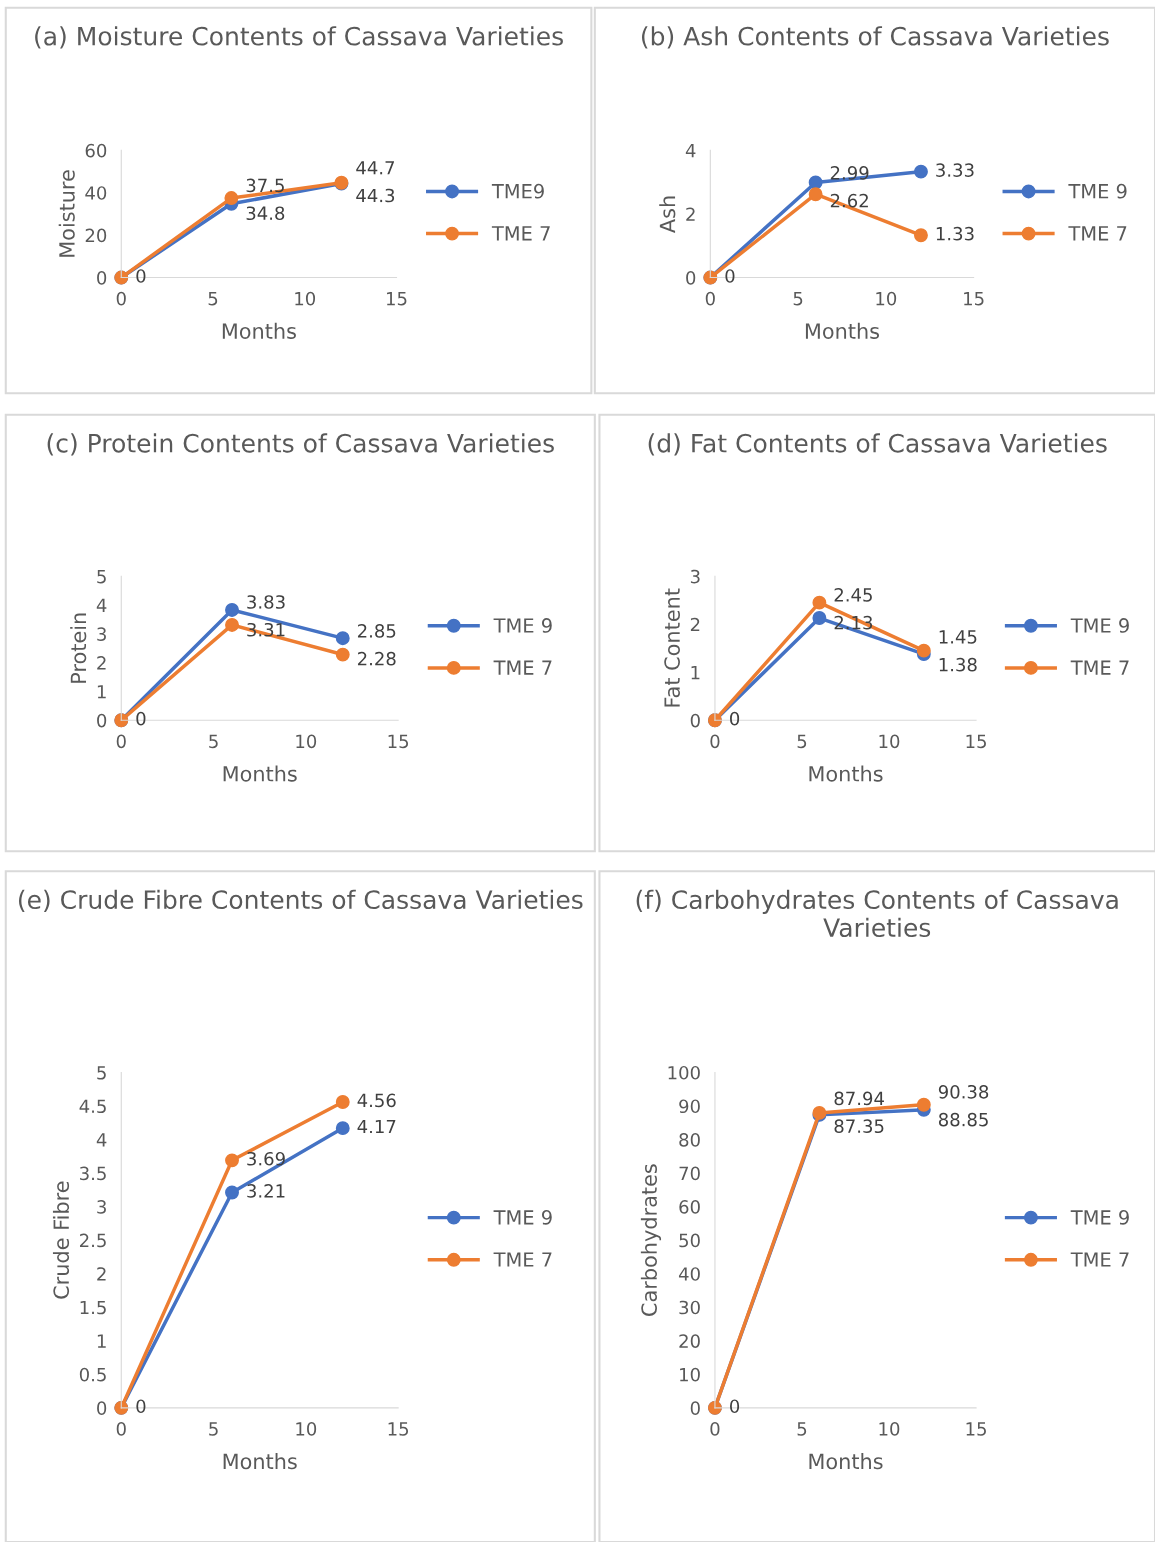  What do you see at coordinates (375, 168) in the screenshot?
I see `data-label: 44.7` at bounding box center [375, 168].